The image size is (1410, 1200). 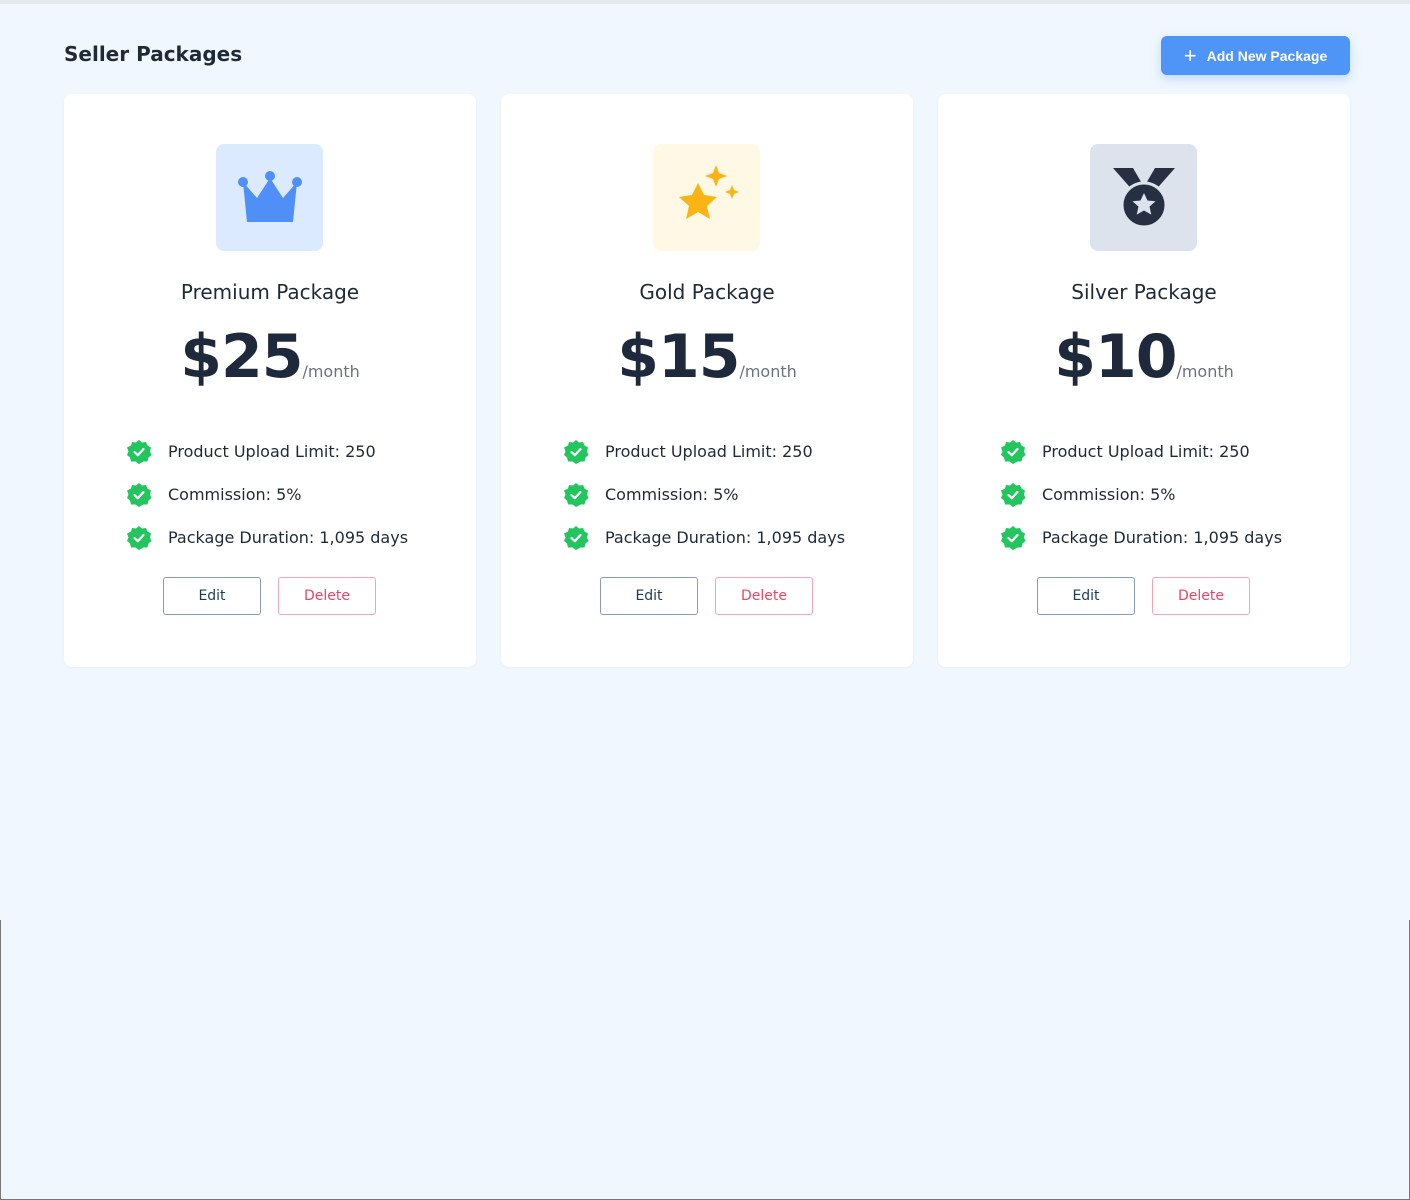 I want to click on plus-icon: +, so click(x=1190, y=55).